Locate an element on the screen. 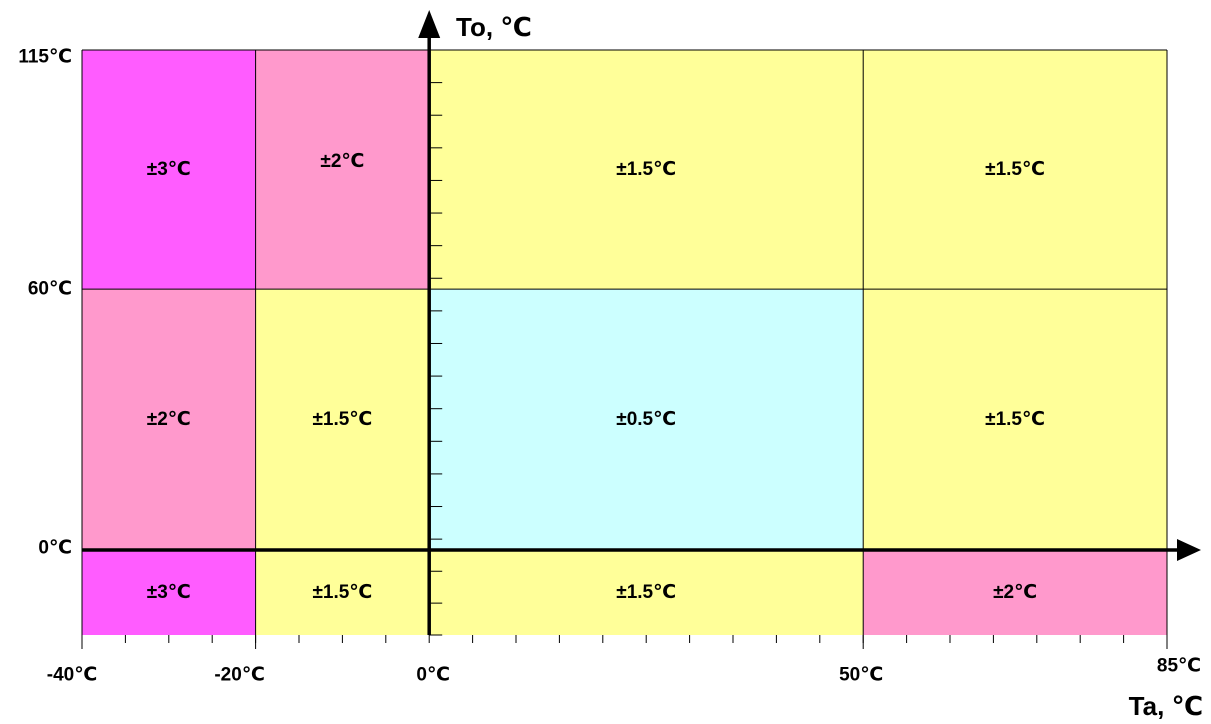  x-axis-title: Ta, ℃ is located at coordinates (1166, 706).